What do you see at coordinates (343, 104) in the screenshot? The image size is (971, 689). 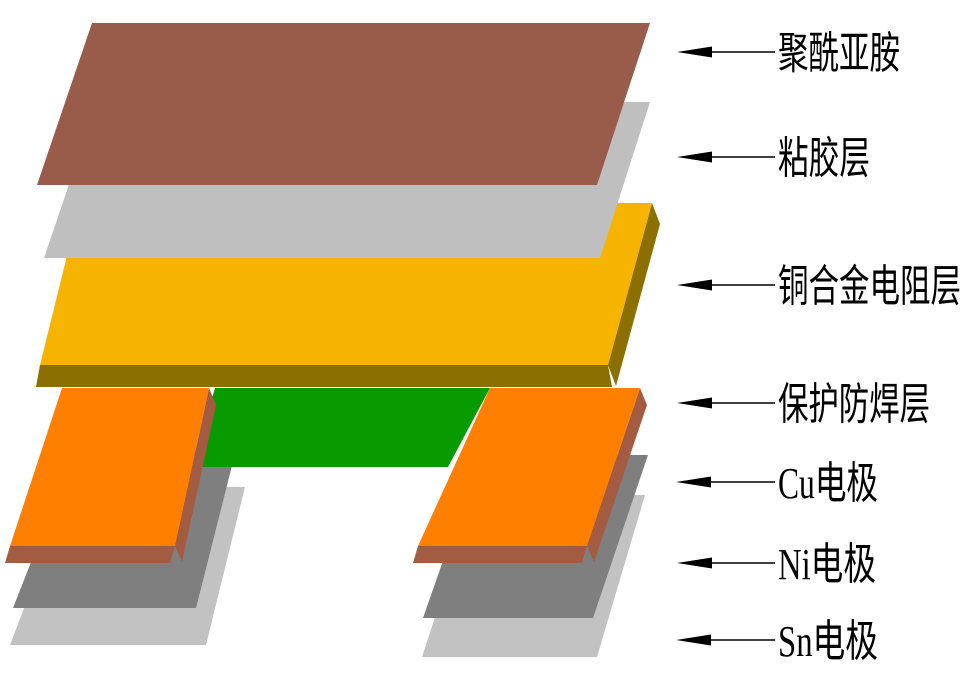 I see `polyimide-layer` at bounding box center [343, 104].